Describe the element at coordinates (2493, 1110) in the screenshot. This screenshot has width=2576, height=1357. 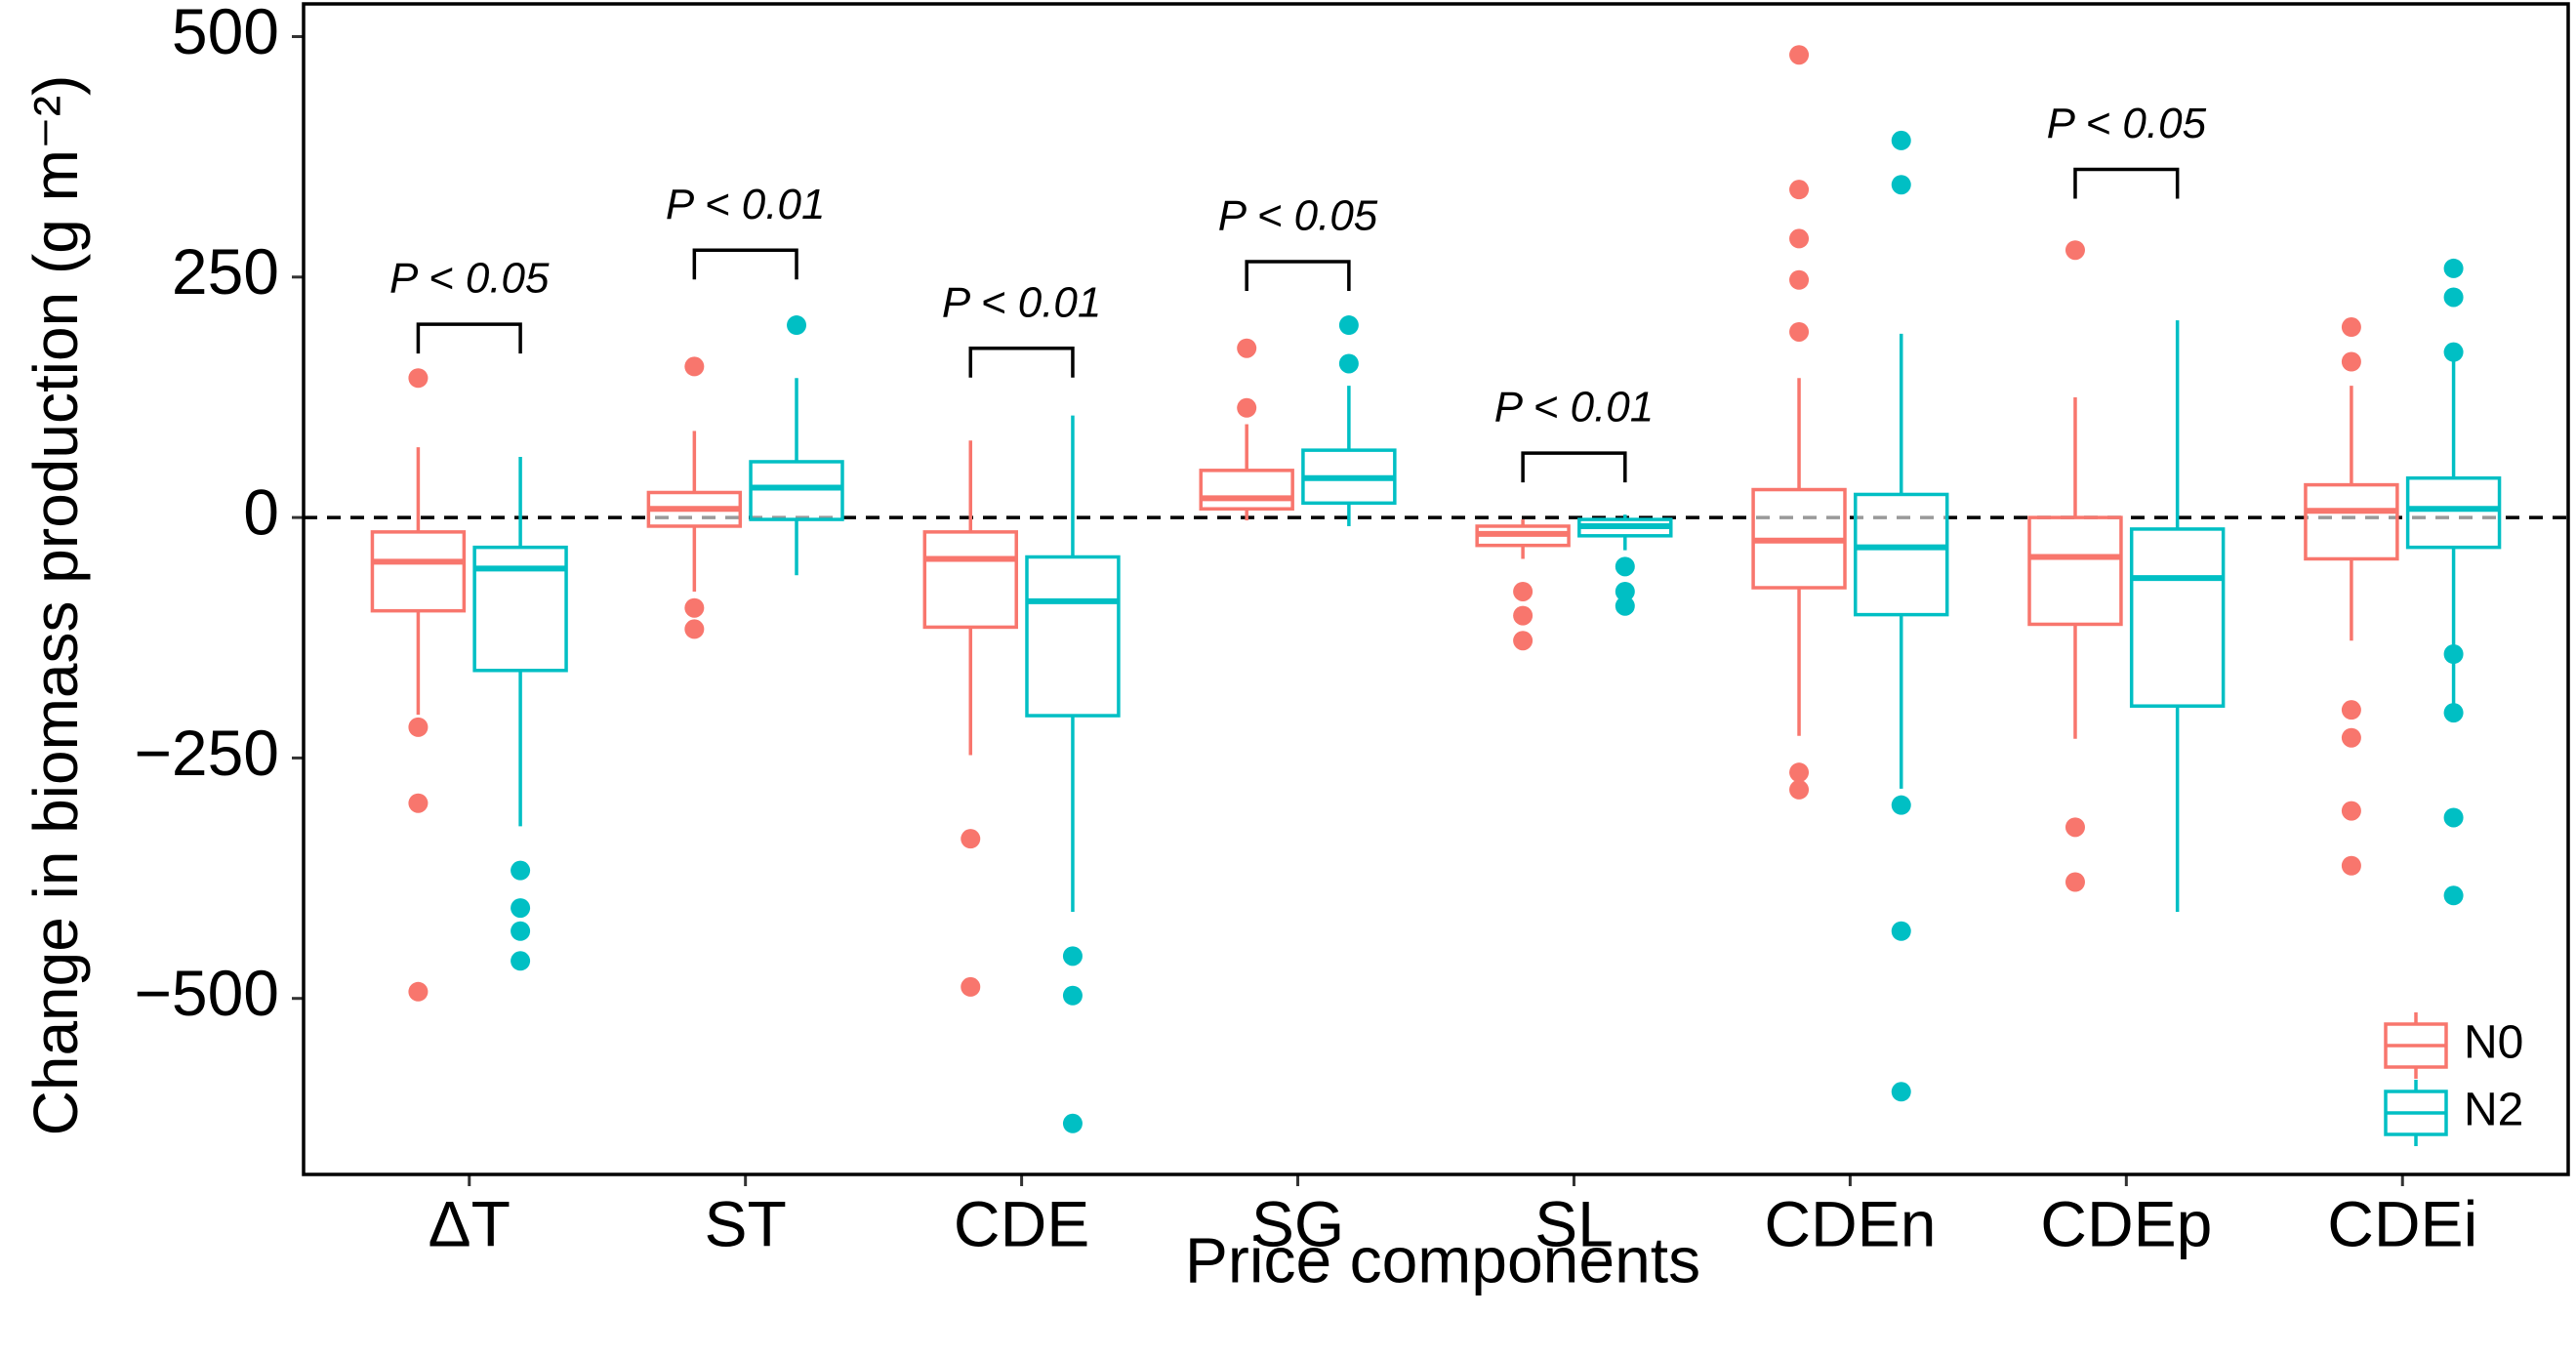
I see `legend-label: N2` at that location.